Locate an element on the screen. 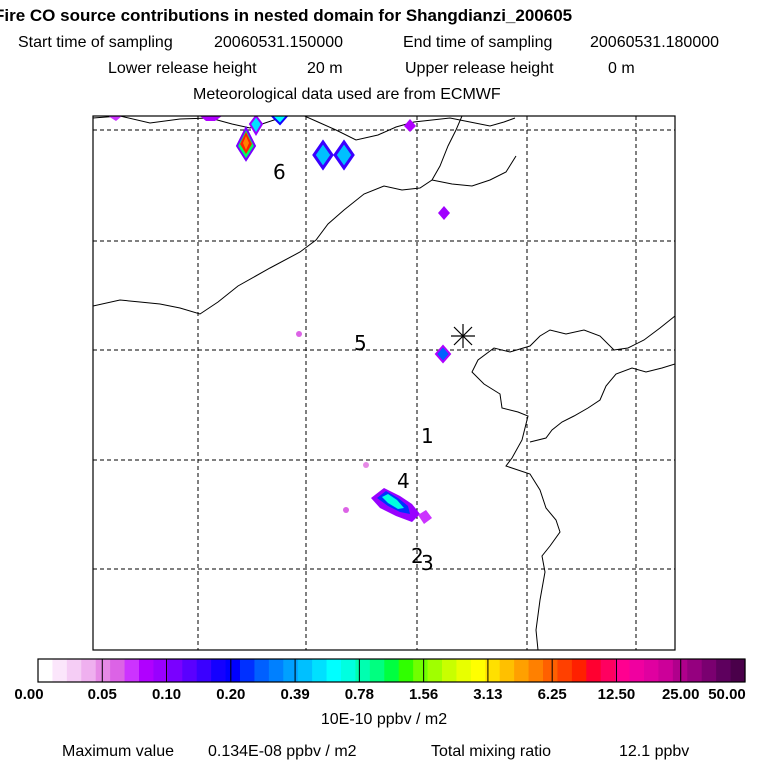  region-label: 5 is located at coordinates (360, 343).